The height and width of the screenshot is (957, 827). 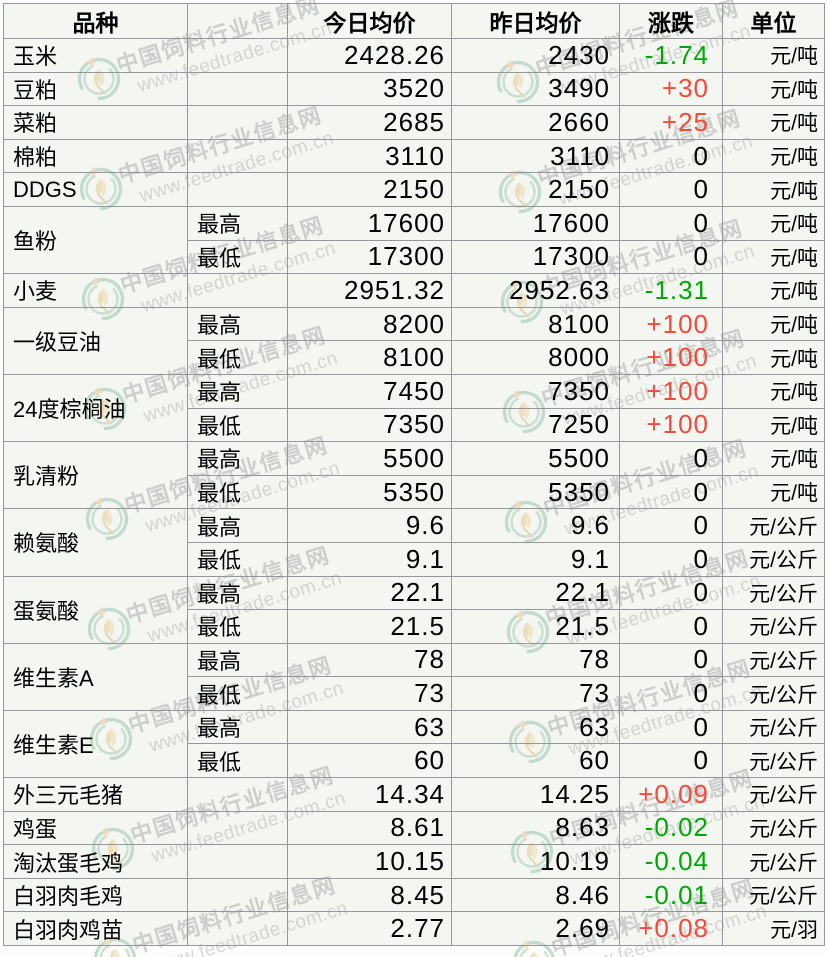 I want to click on column-header-sub, so click(x=237, y=21).